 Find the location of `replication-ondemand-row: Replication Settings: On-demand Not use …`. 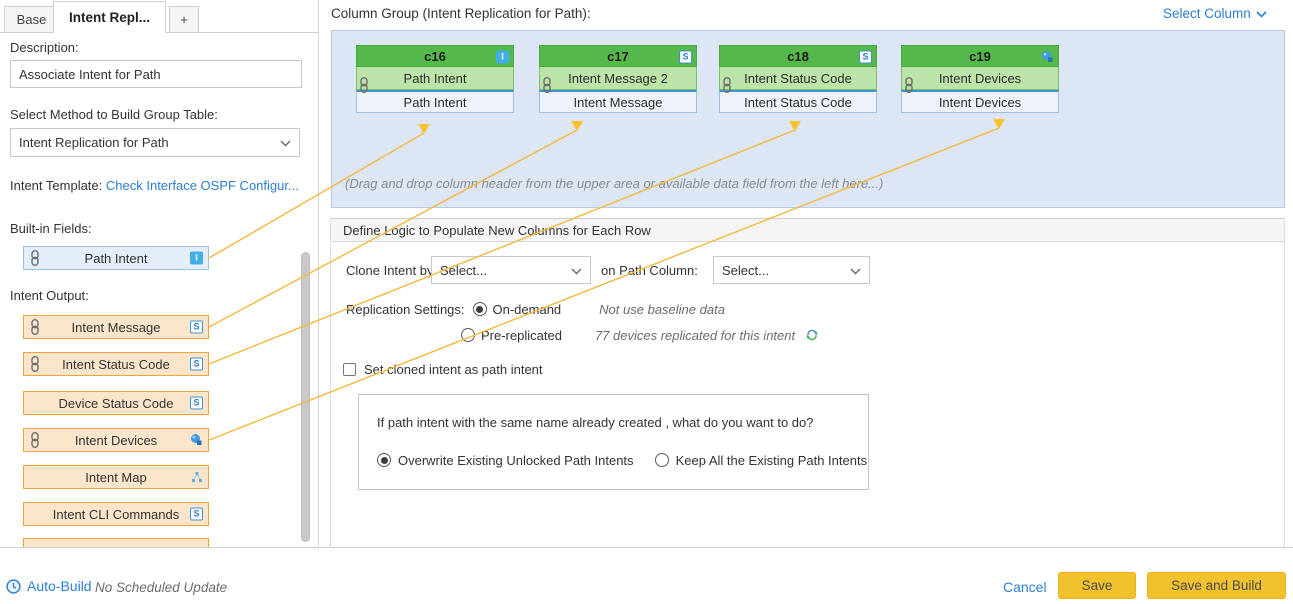

replication-ondemand-row: Replication Settings: On-demand Not use … is located at coordinates (535, 309).